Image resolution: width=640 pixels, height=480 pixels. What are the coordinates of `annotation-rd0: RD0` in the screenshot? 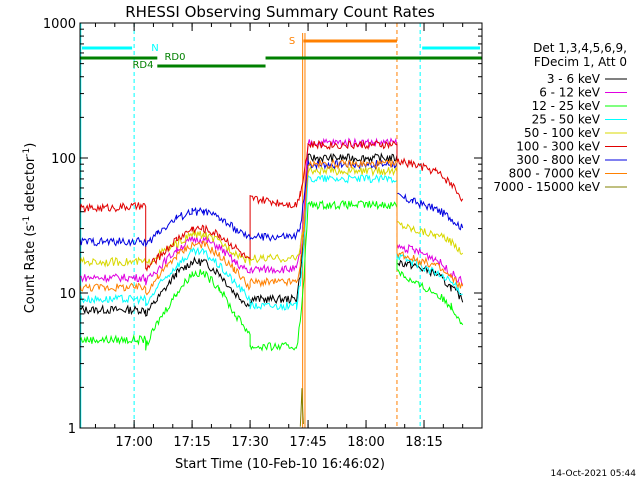 It's located at (174, 57).